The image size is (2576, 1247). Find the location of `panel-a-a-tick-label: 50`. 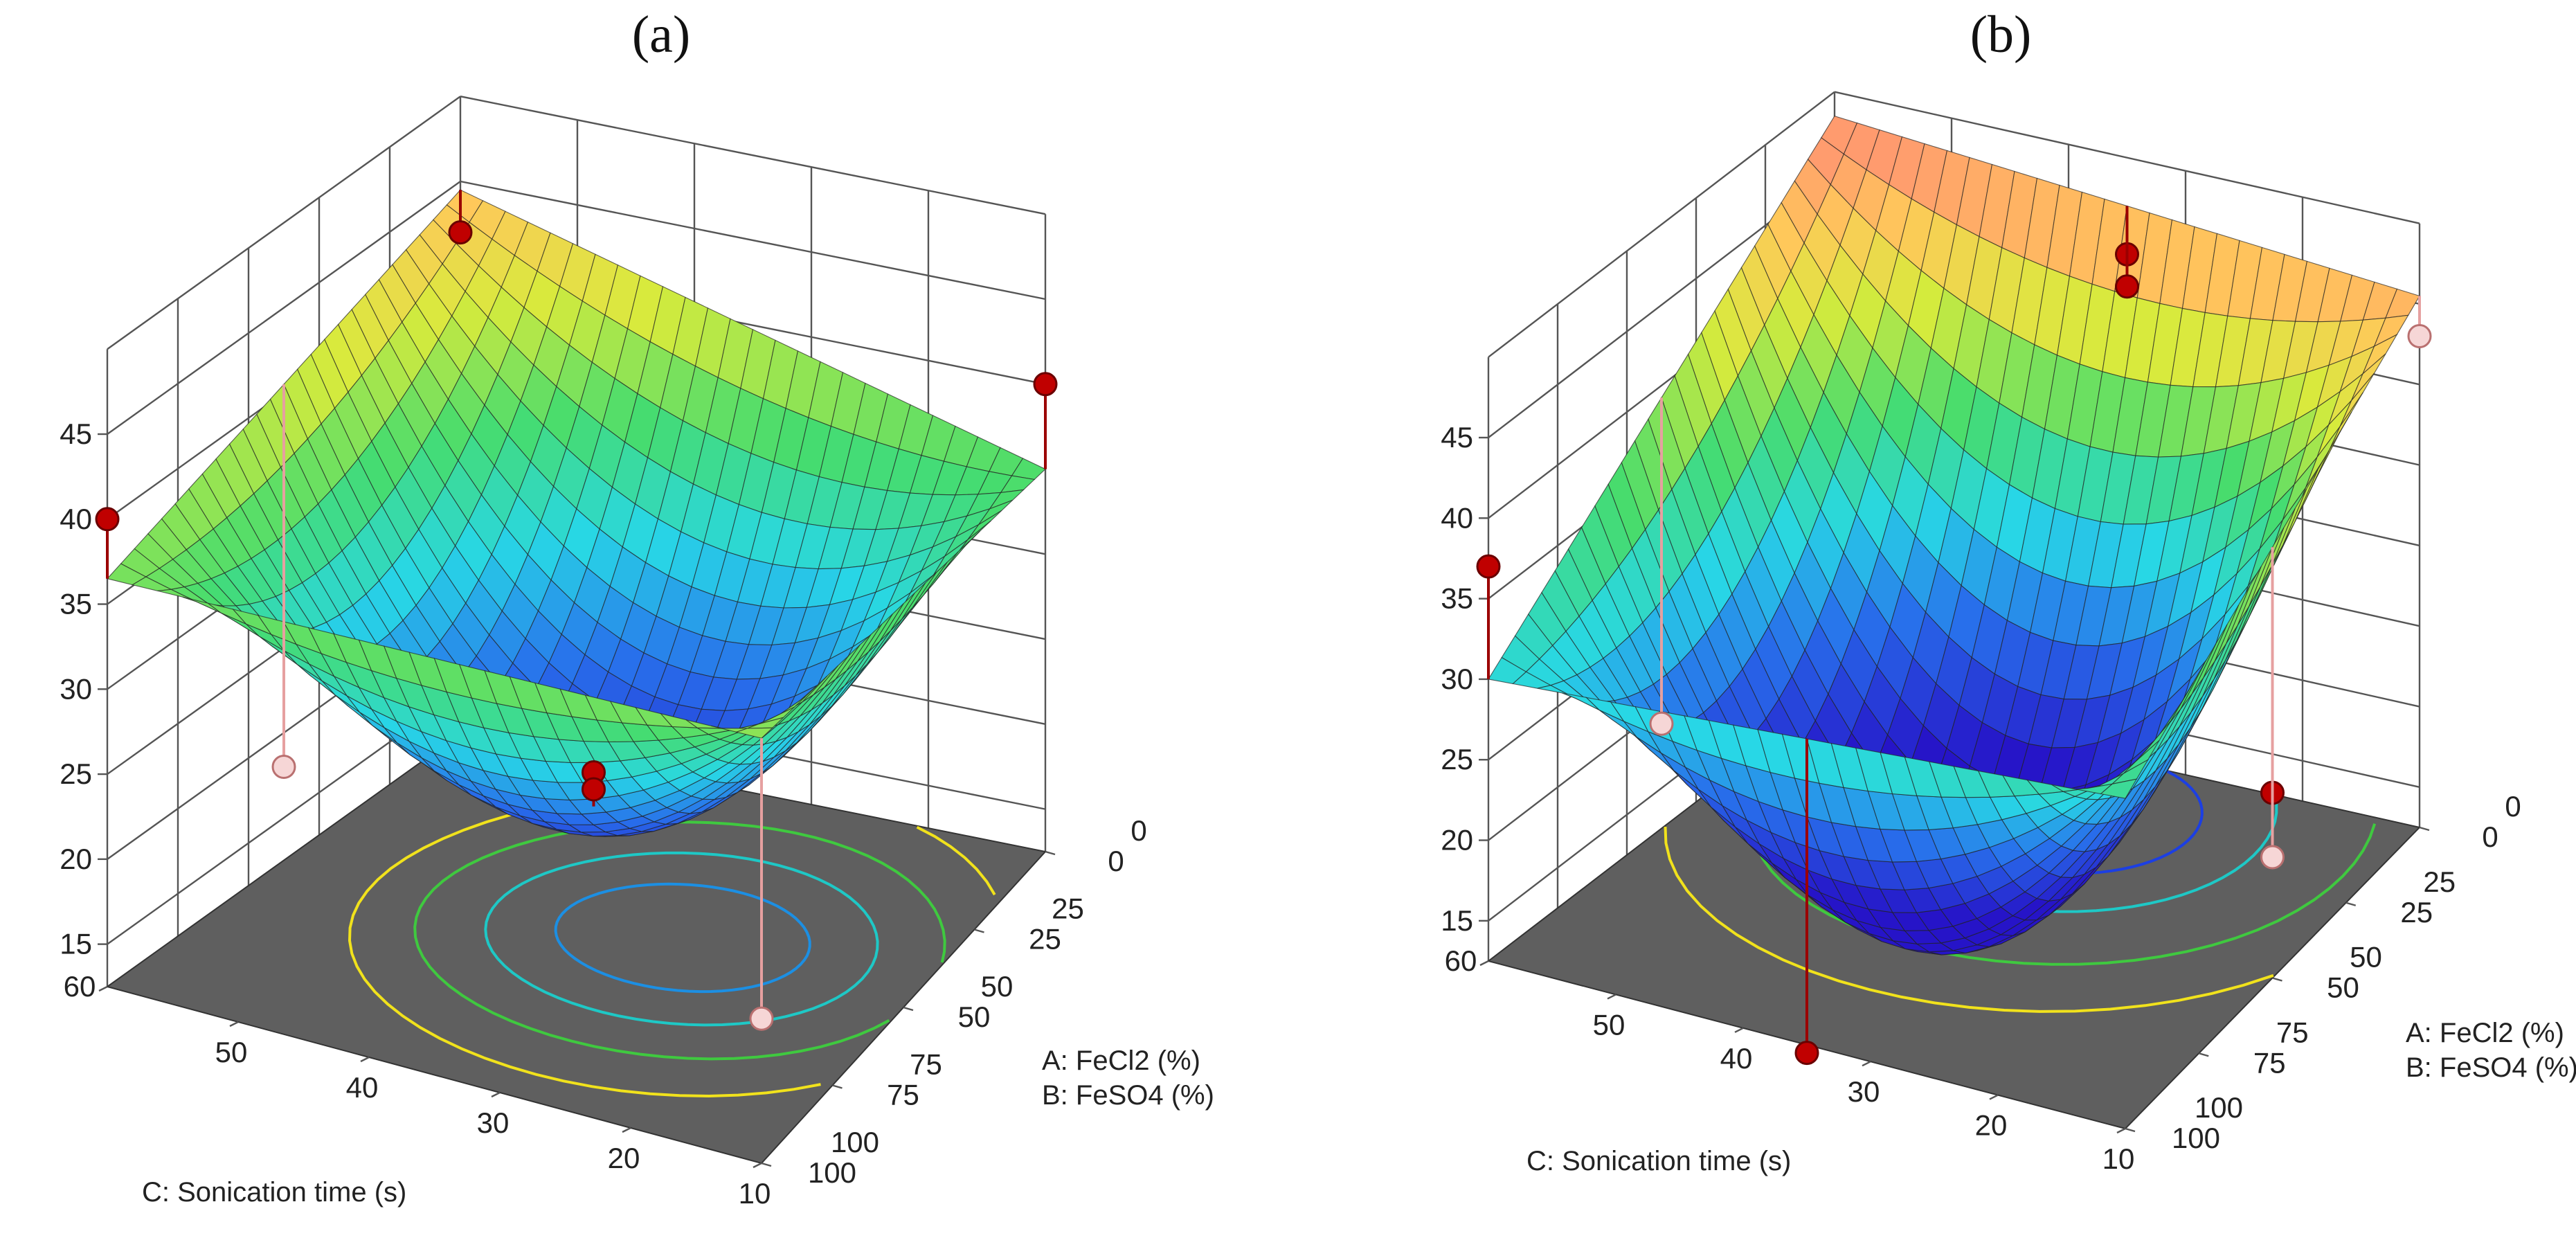

panel-a-a-tick-label: 50 is located at coordinates (974, 1017).